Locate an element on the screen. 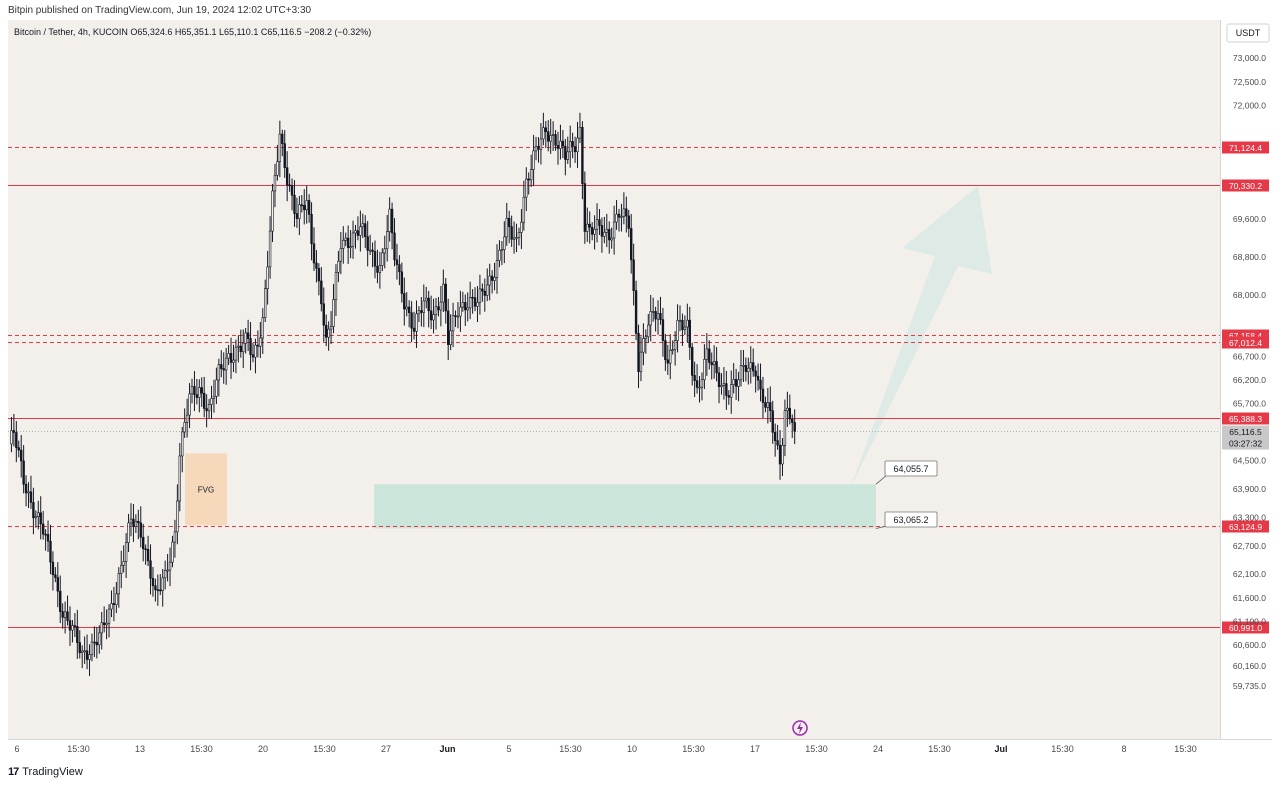 This screenshot has width=1280, height=785. y-tick-label: 59,735.0 is located at coordinates (1249, 686).